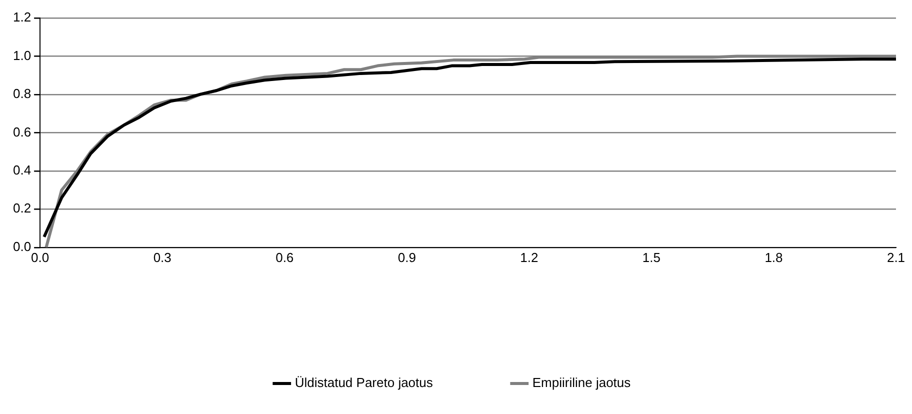 This screenshot has width=912, height=414. Describe the element at coordinates (22, 208) in the screenshot. I see `y-tick-label: 0.2` at that location.